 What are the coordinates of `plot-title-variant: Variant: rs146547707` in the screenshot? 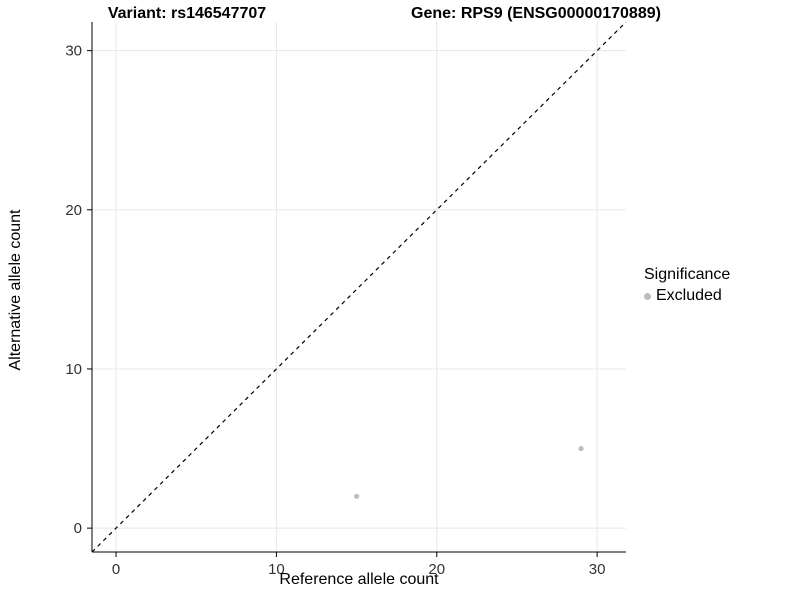 It's located at (187, 13).